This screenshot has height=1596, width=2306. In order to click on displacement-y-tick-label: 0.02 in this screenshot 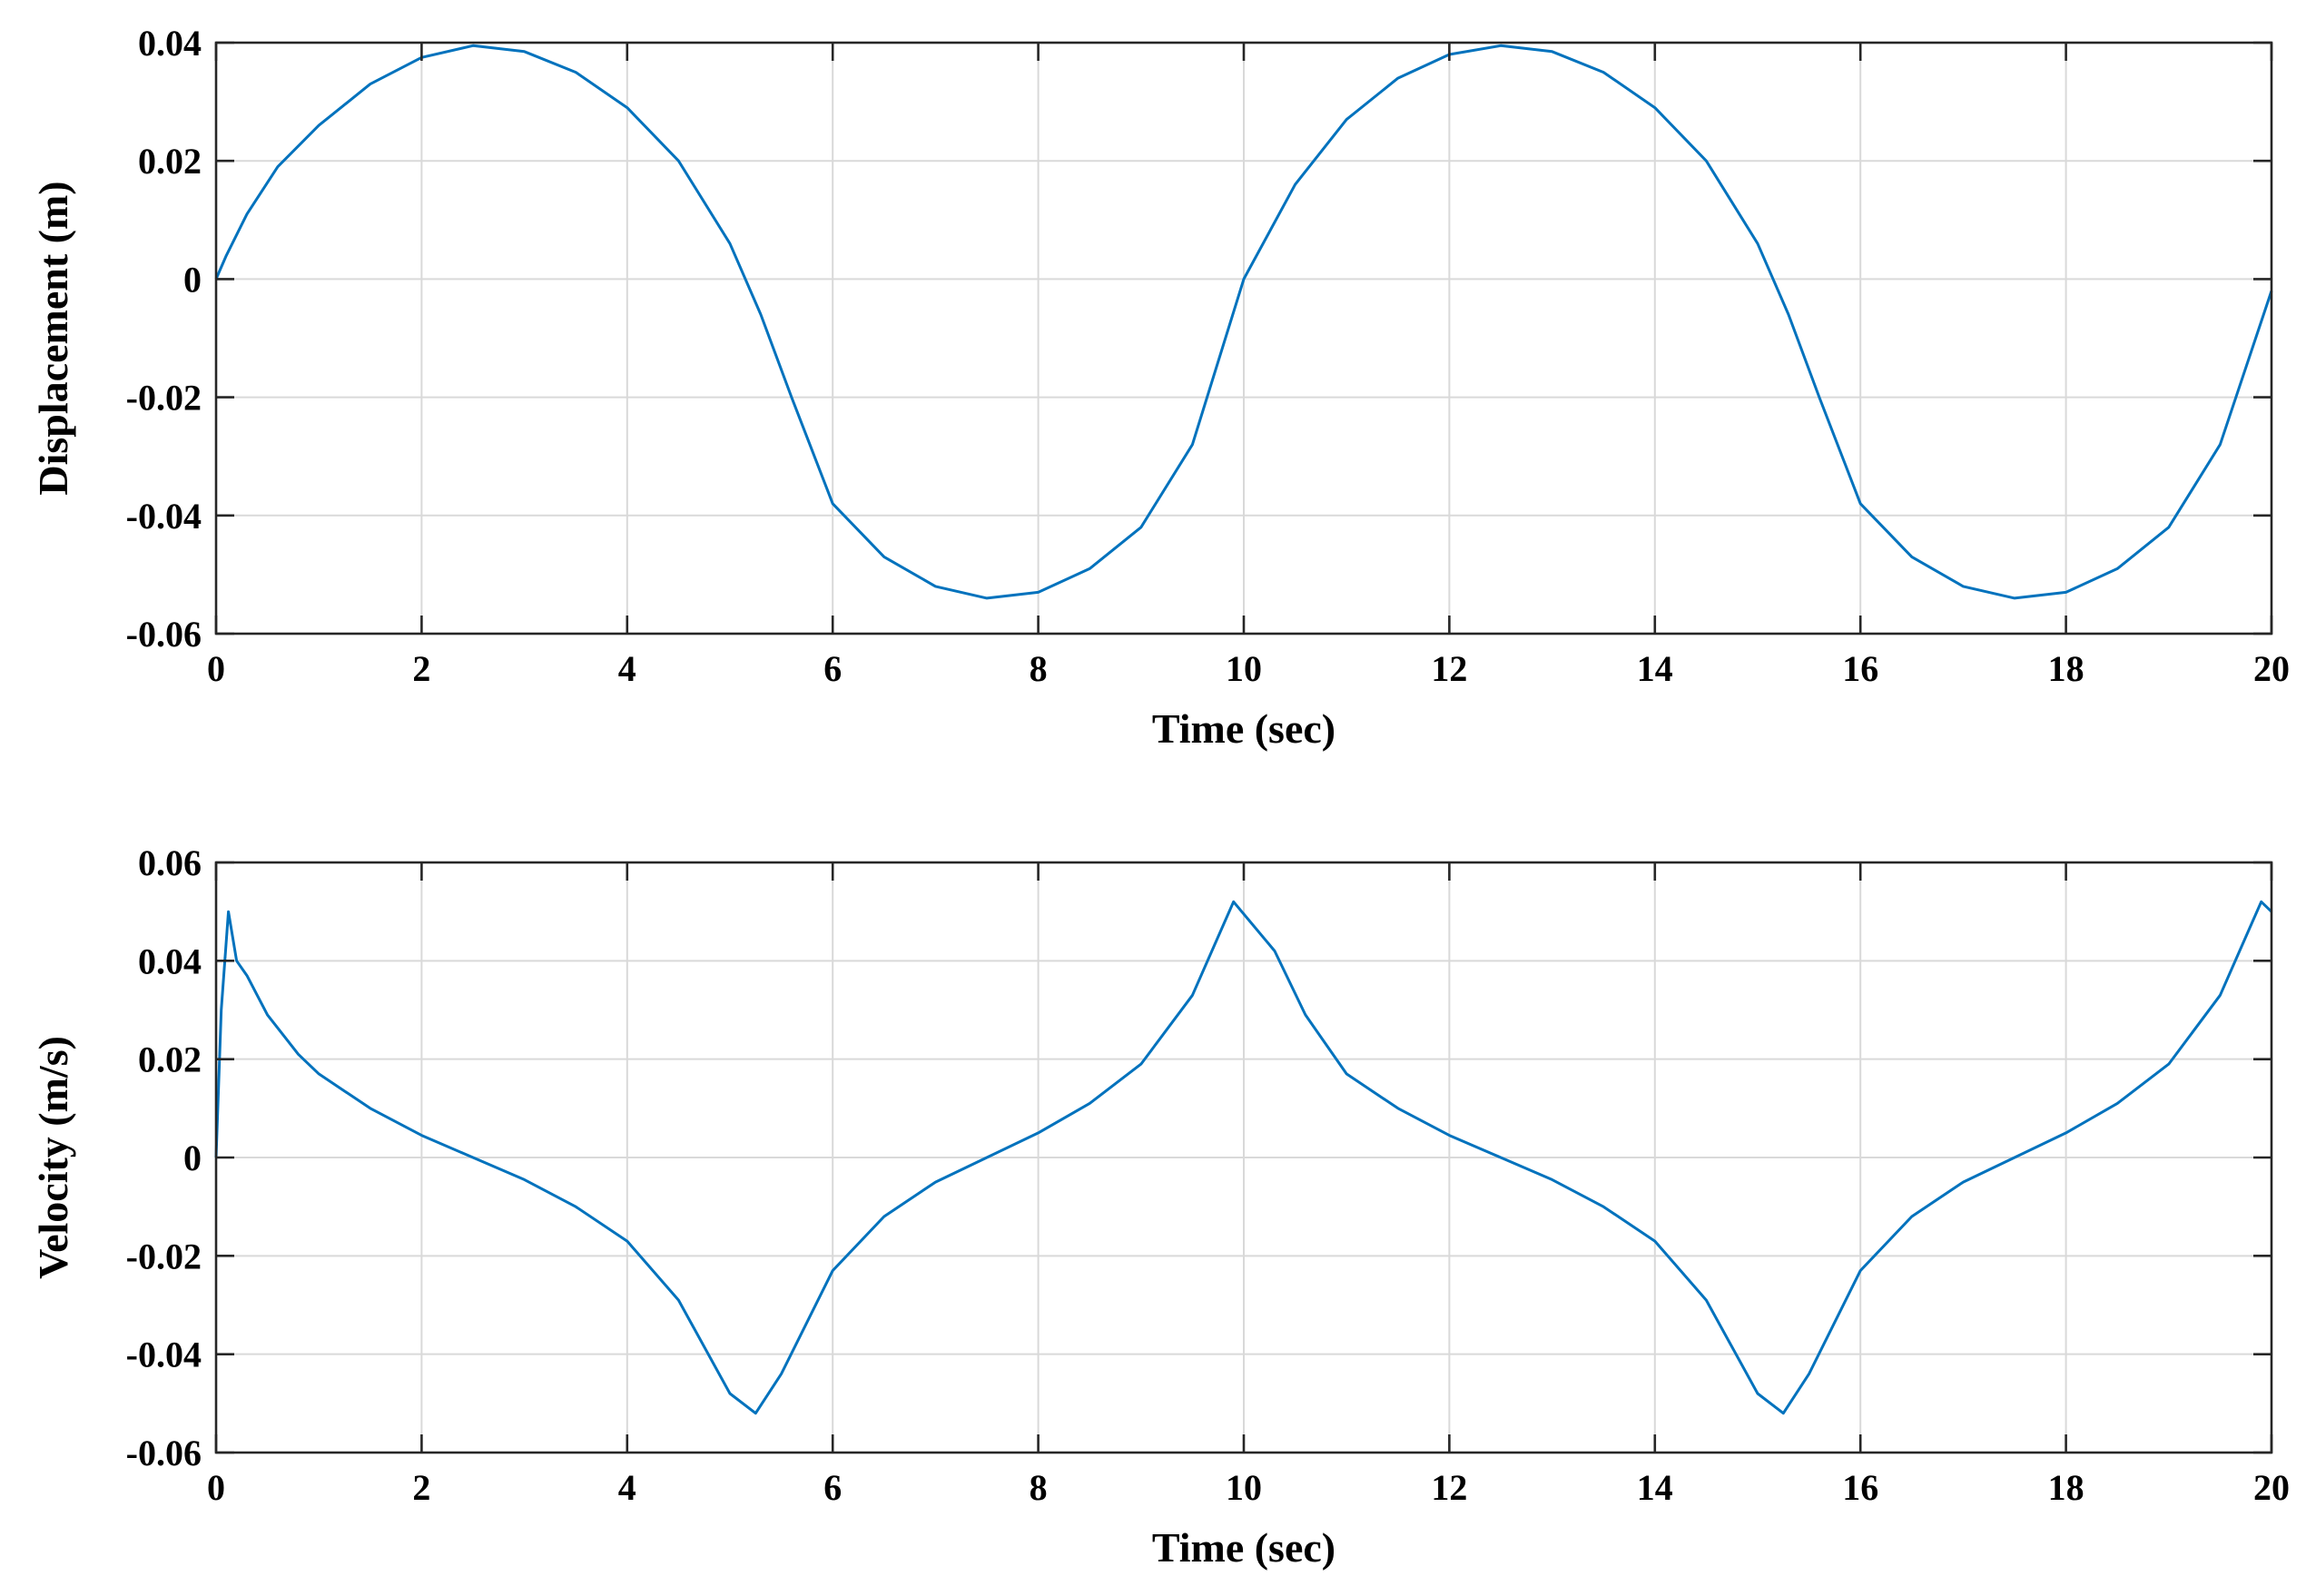, I will do `click(170, 161)`.